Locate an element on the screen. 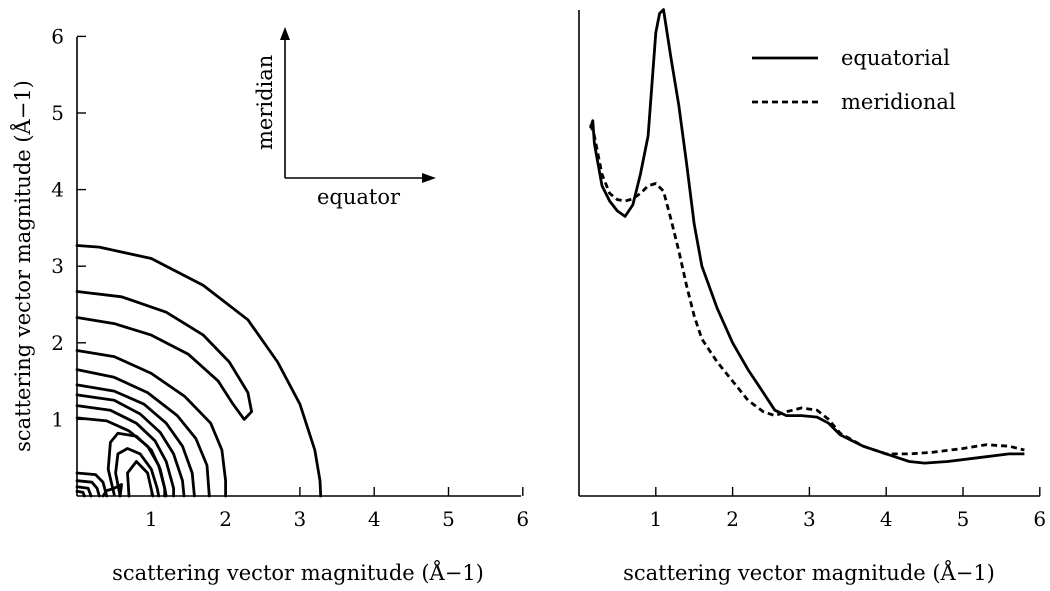 Image resolution: width=1050 pixels, height=591 pixels. right-x-ticks: 1 2 3 4 5 6 is located at coordinates (847, 509).